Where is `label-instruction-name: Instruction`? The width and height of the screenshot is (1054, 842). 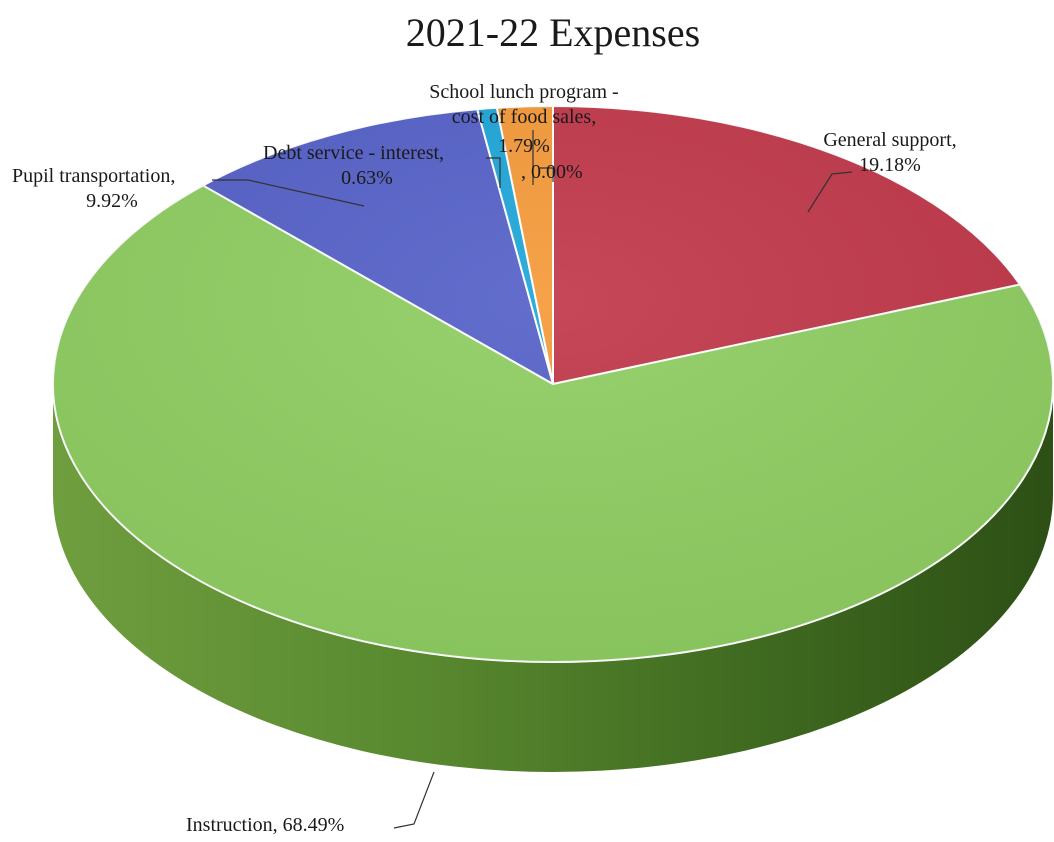 label-instruction-name: Instruction is located at coordinates (229, 825).